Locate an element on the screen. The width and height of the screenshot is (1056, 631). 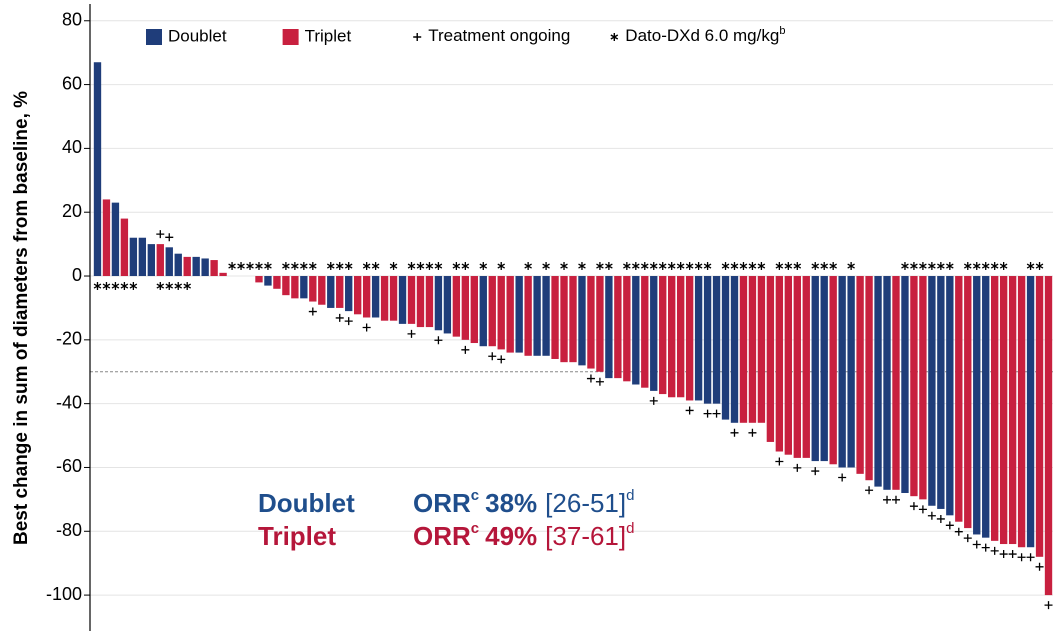
legend-swatch is located at coordinates (154, 37).